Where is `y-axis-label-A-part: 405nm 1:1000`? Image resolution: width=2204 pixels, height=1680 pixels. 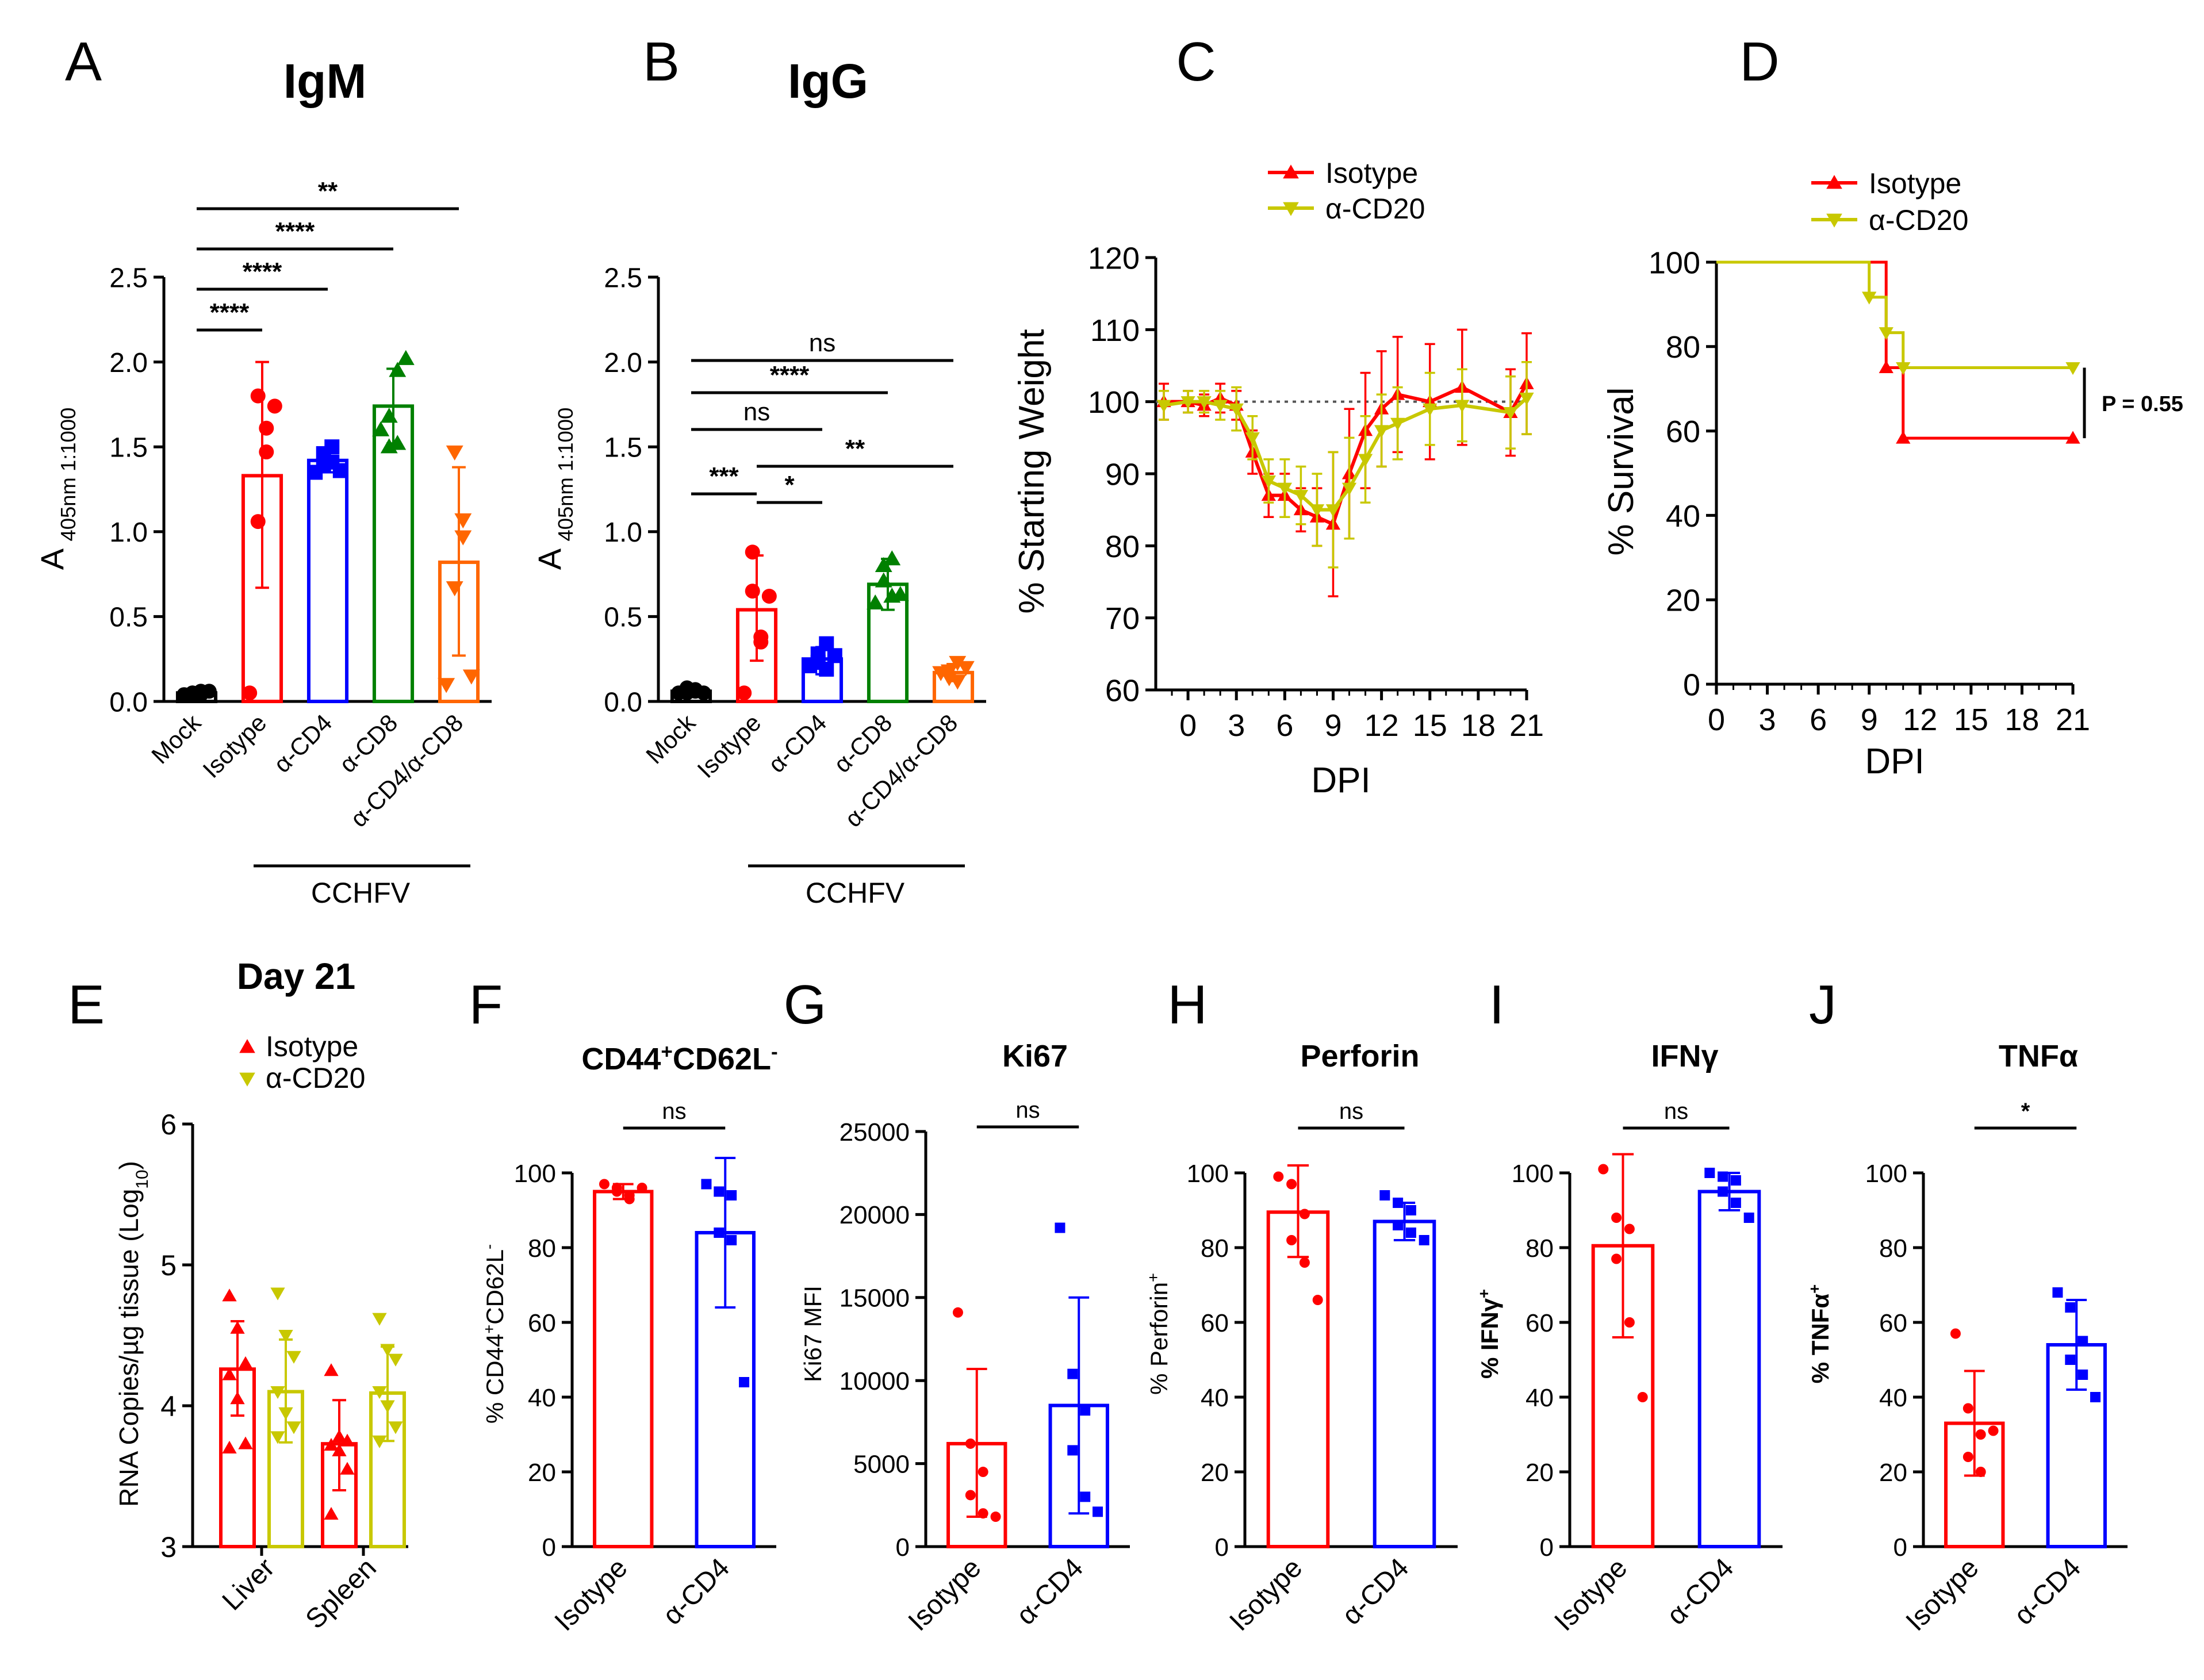
y-axis-label-A-part: 405nm 1:1000 is located at coordinates (68, 475).